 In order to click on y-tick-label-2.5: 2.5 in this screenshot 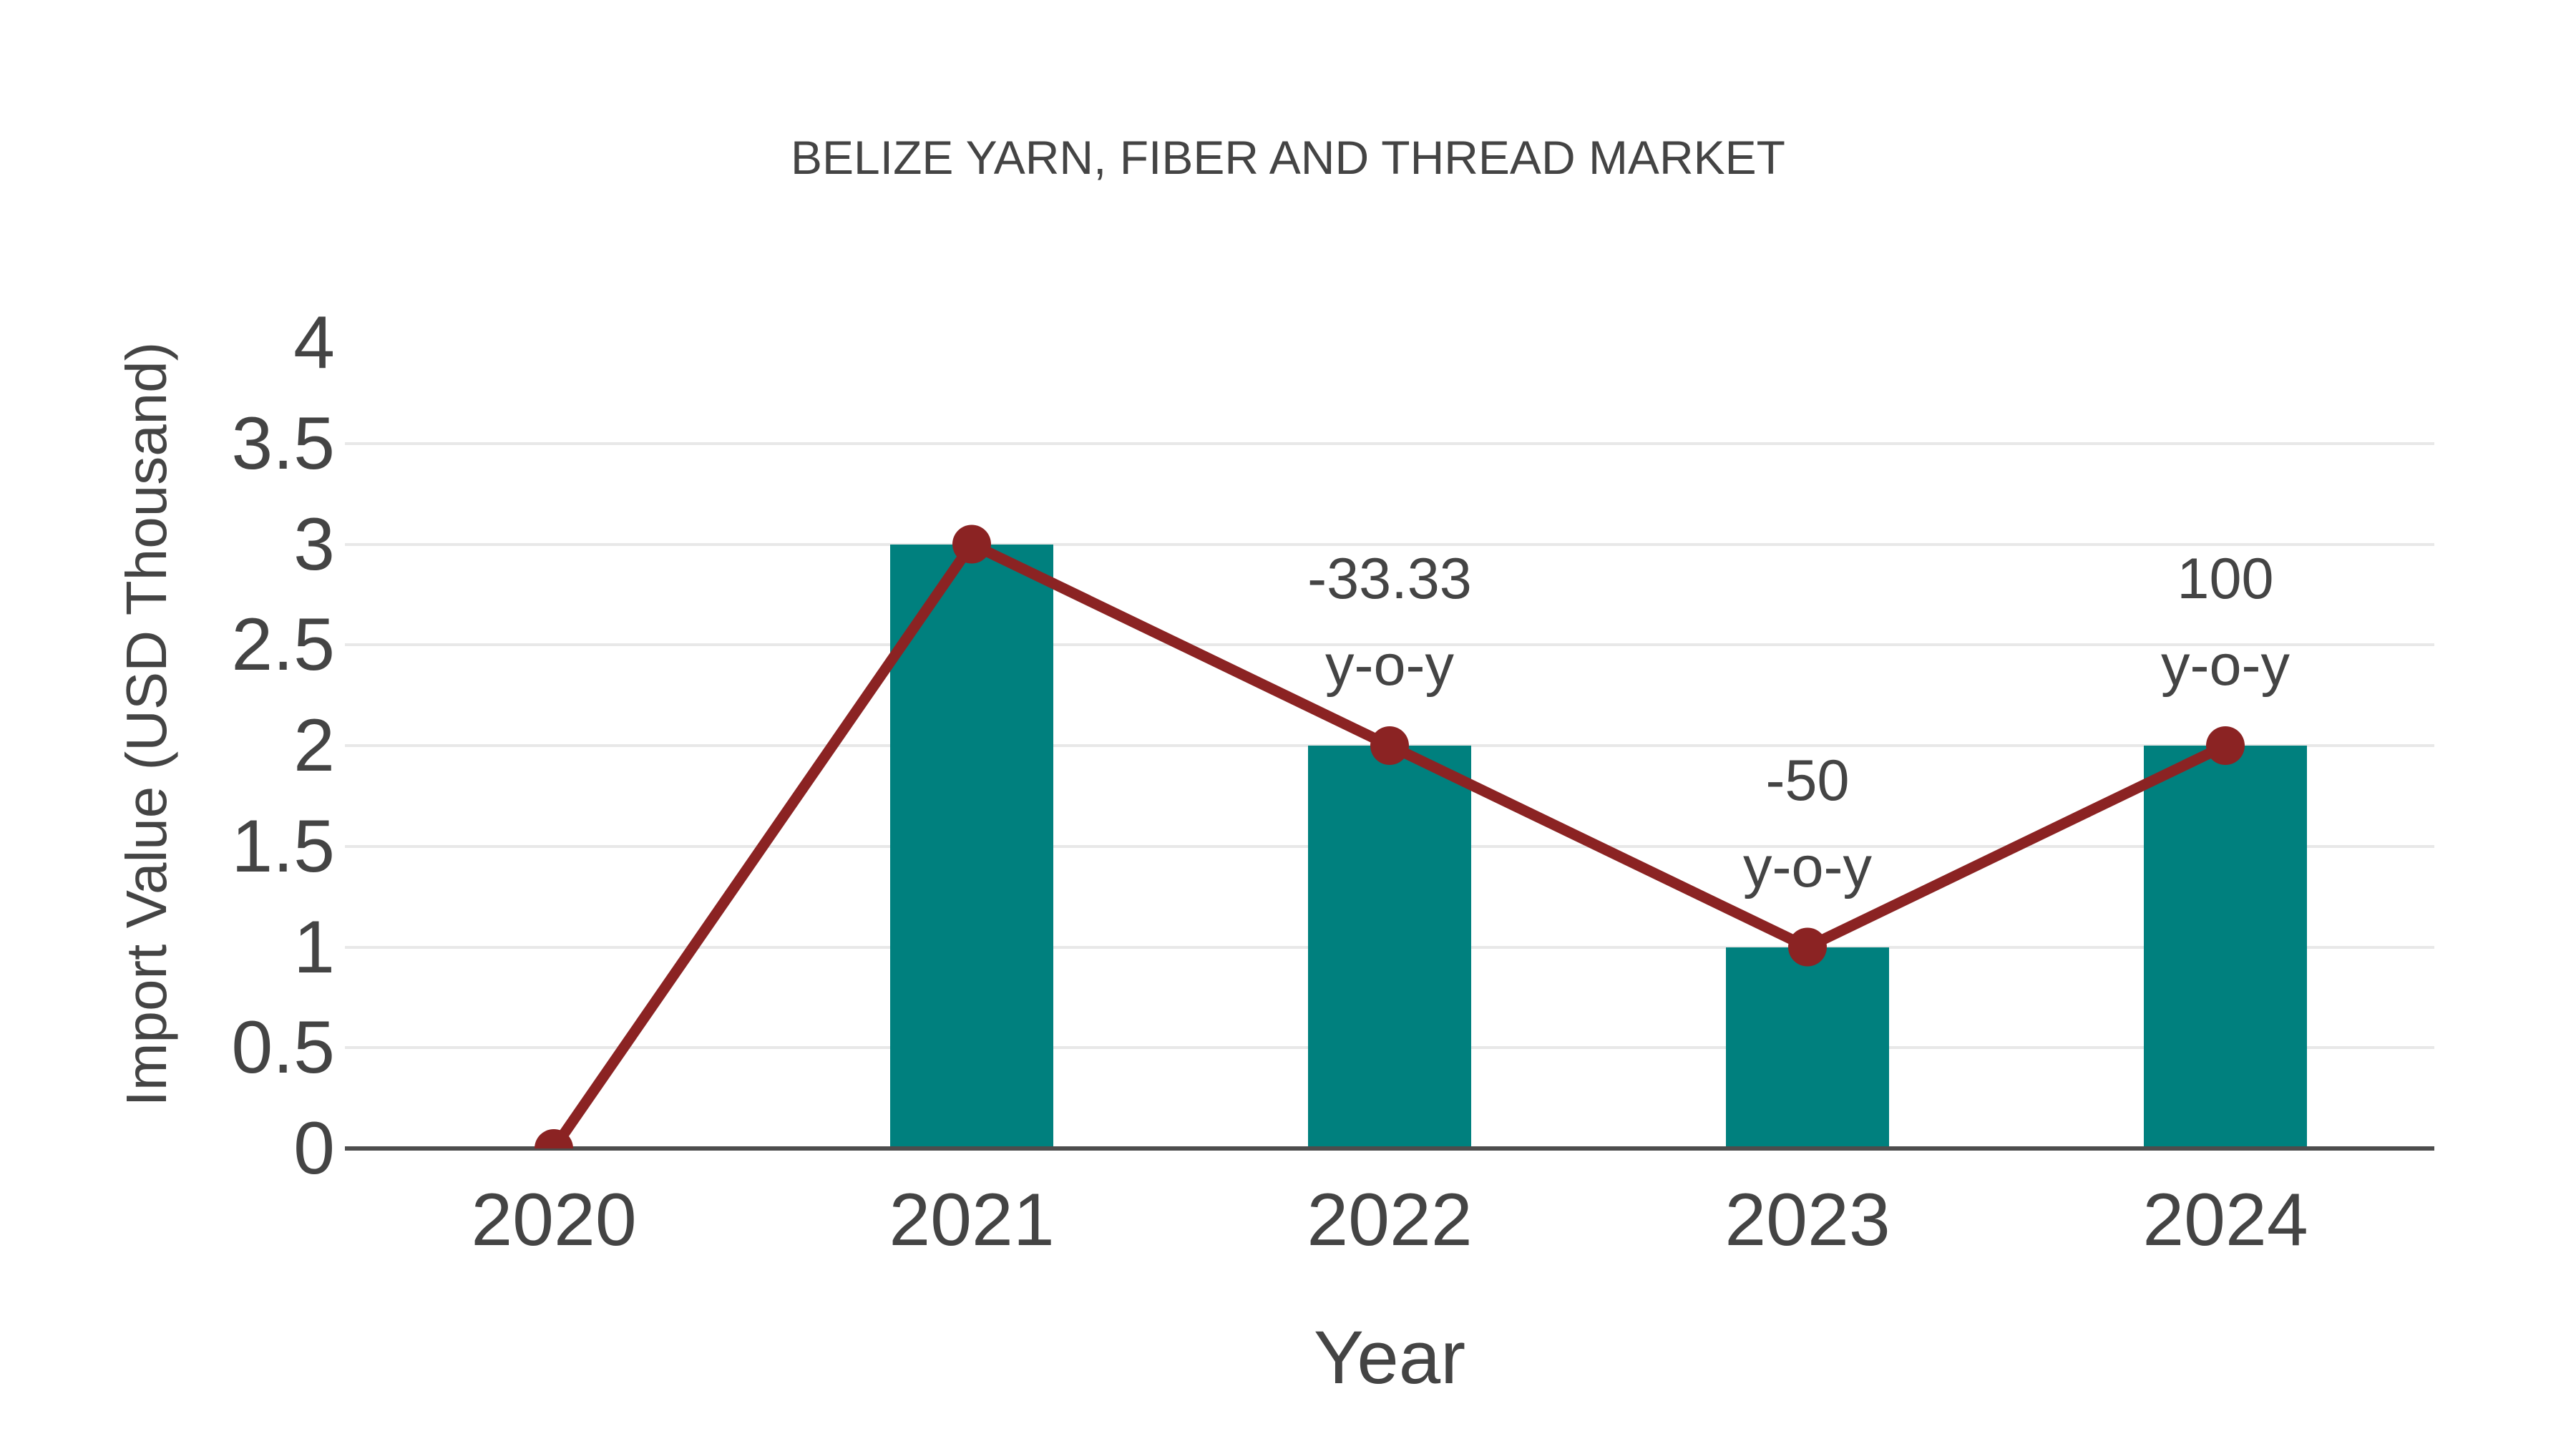, I will do `click(283, 645)`.